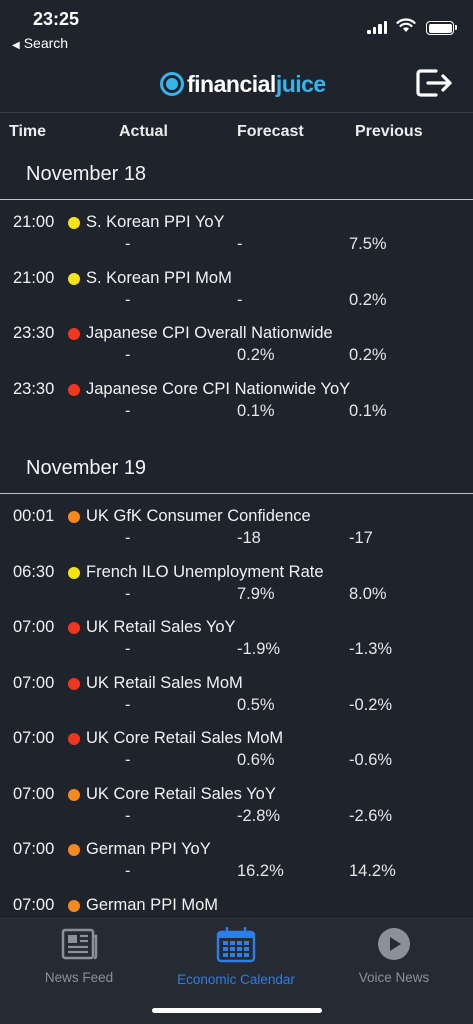 Image resolution: width=473 pixels, height=1024 pixels. What do you see at coordinates (236, 175) in the screenshot?
I see `date-header: November 18` at bounding box center [236, 175].